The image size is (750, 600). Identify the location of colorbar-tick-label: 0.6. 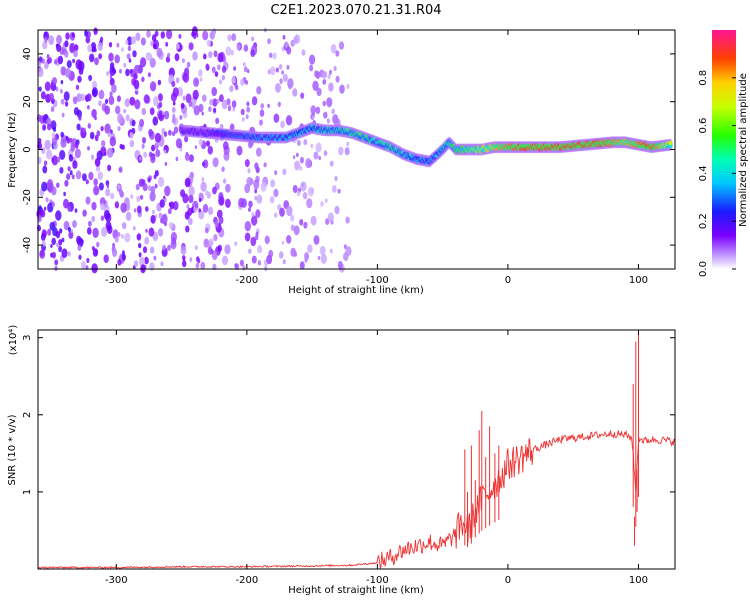
(703, 126).